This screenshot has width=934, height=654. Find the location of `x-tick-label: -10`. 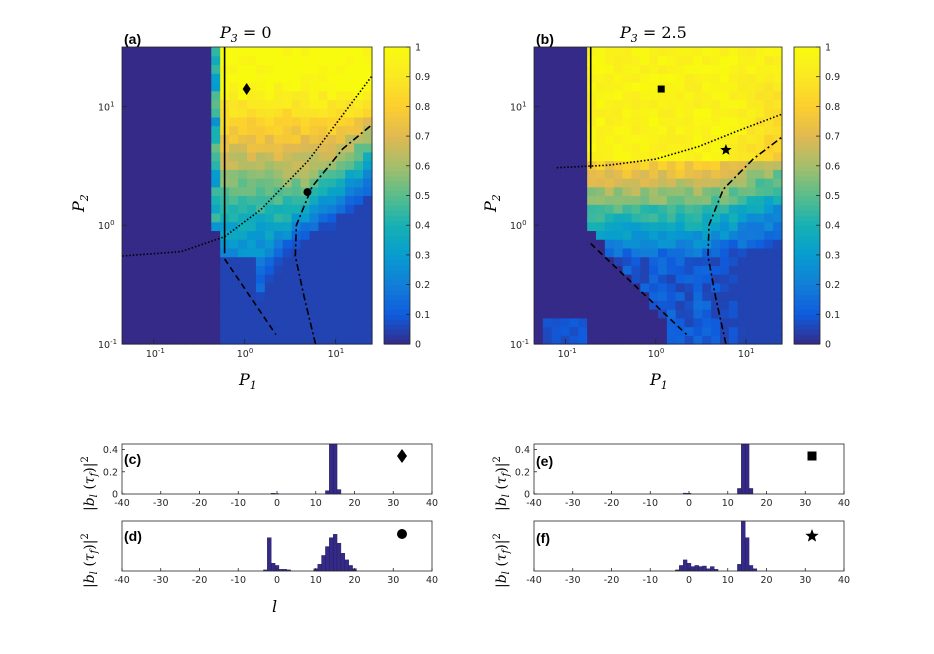

x-tick-label: -10 is located at coordinates (650, 503).